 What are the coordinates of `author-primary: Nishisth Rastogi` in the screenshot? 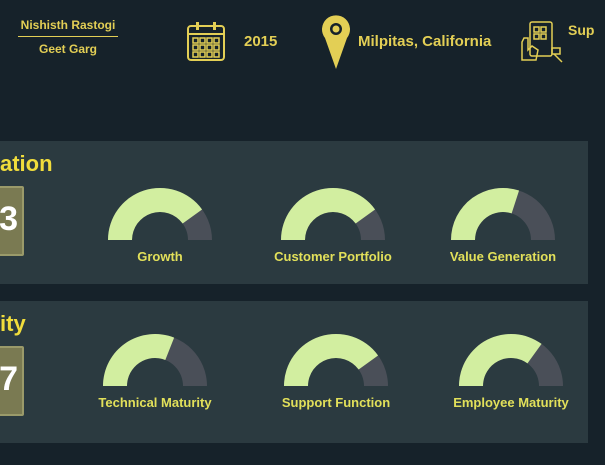 It's located at (68, 27).